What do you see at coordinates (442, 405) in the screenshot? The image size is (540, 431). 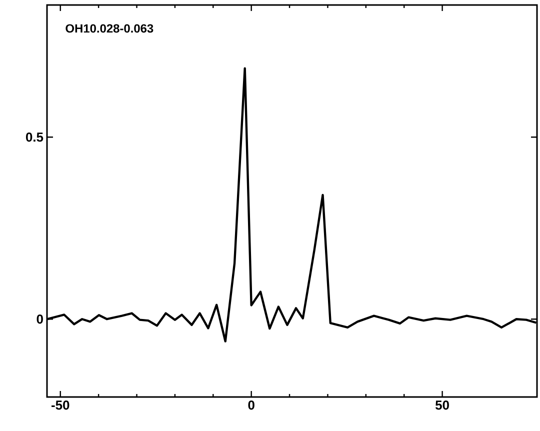 I see `x-tick-label: 50` at bounding box center [442, 405].